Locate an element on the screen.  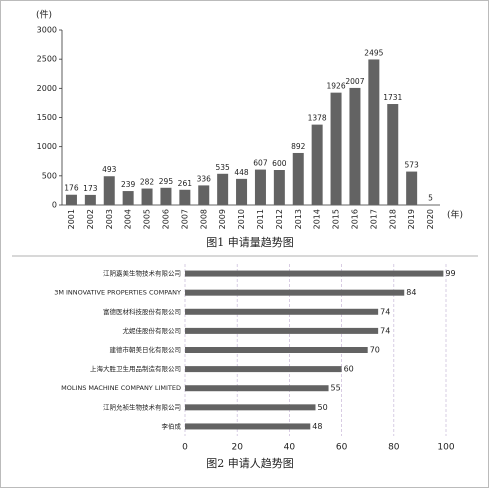
value-label: 70 is located at coordinates (375, 350).